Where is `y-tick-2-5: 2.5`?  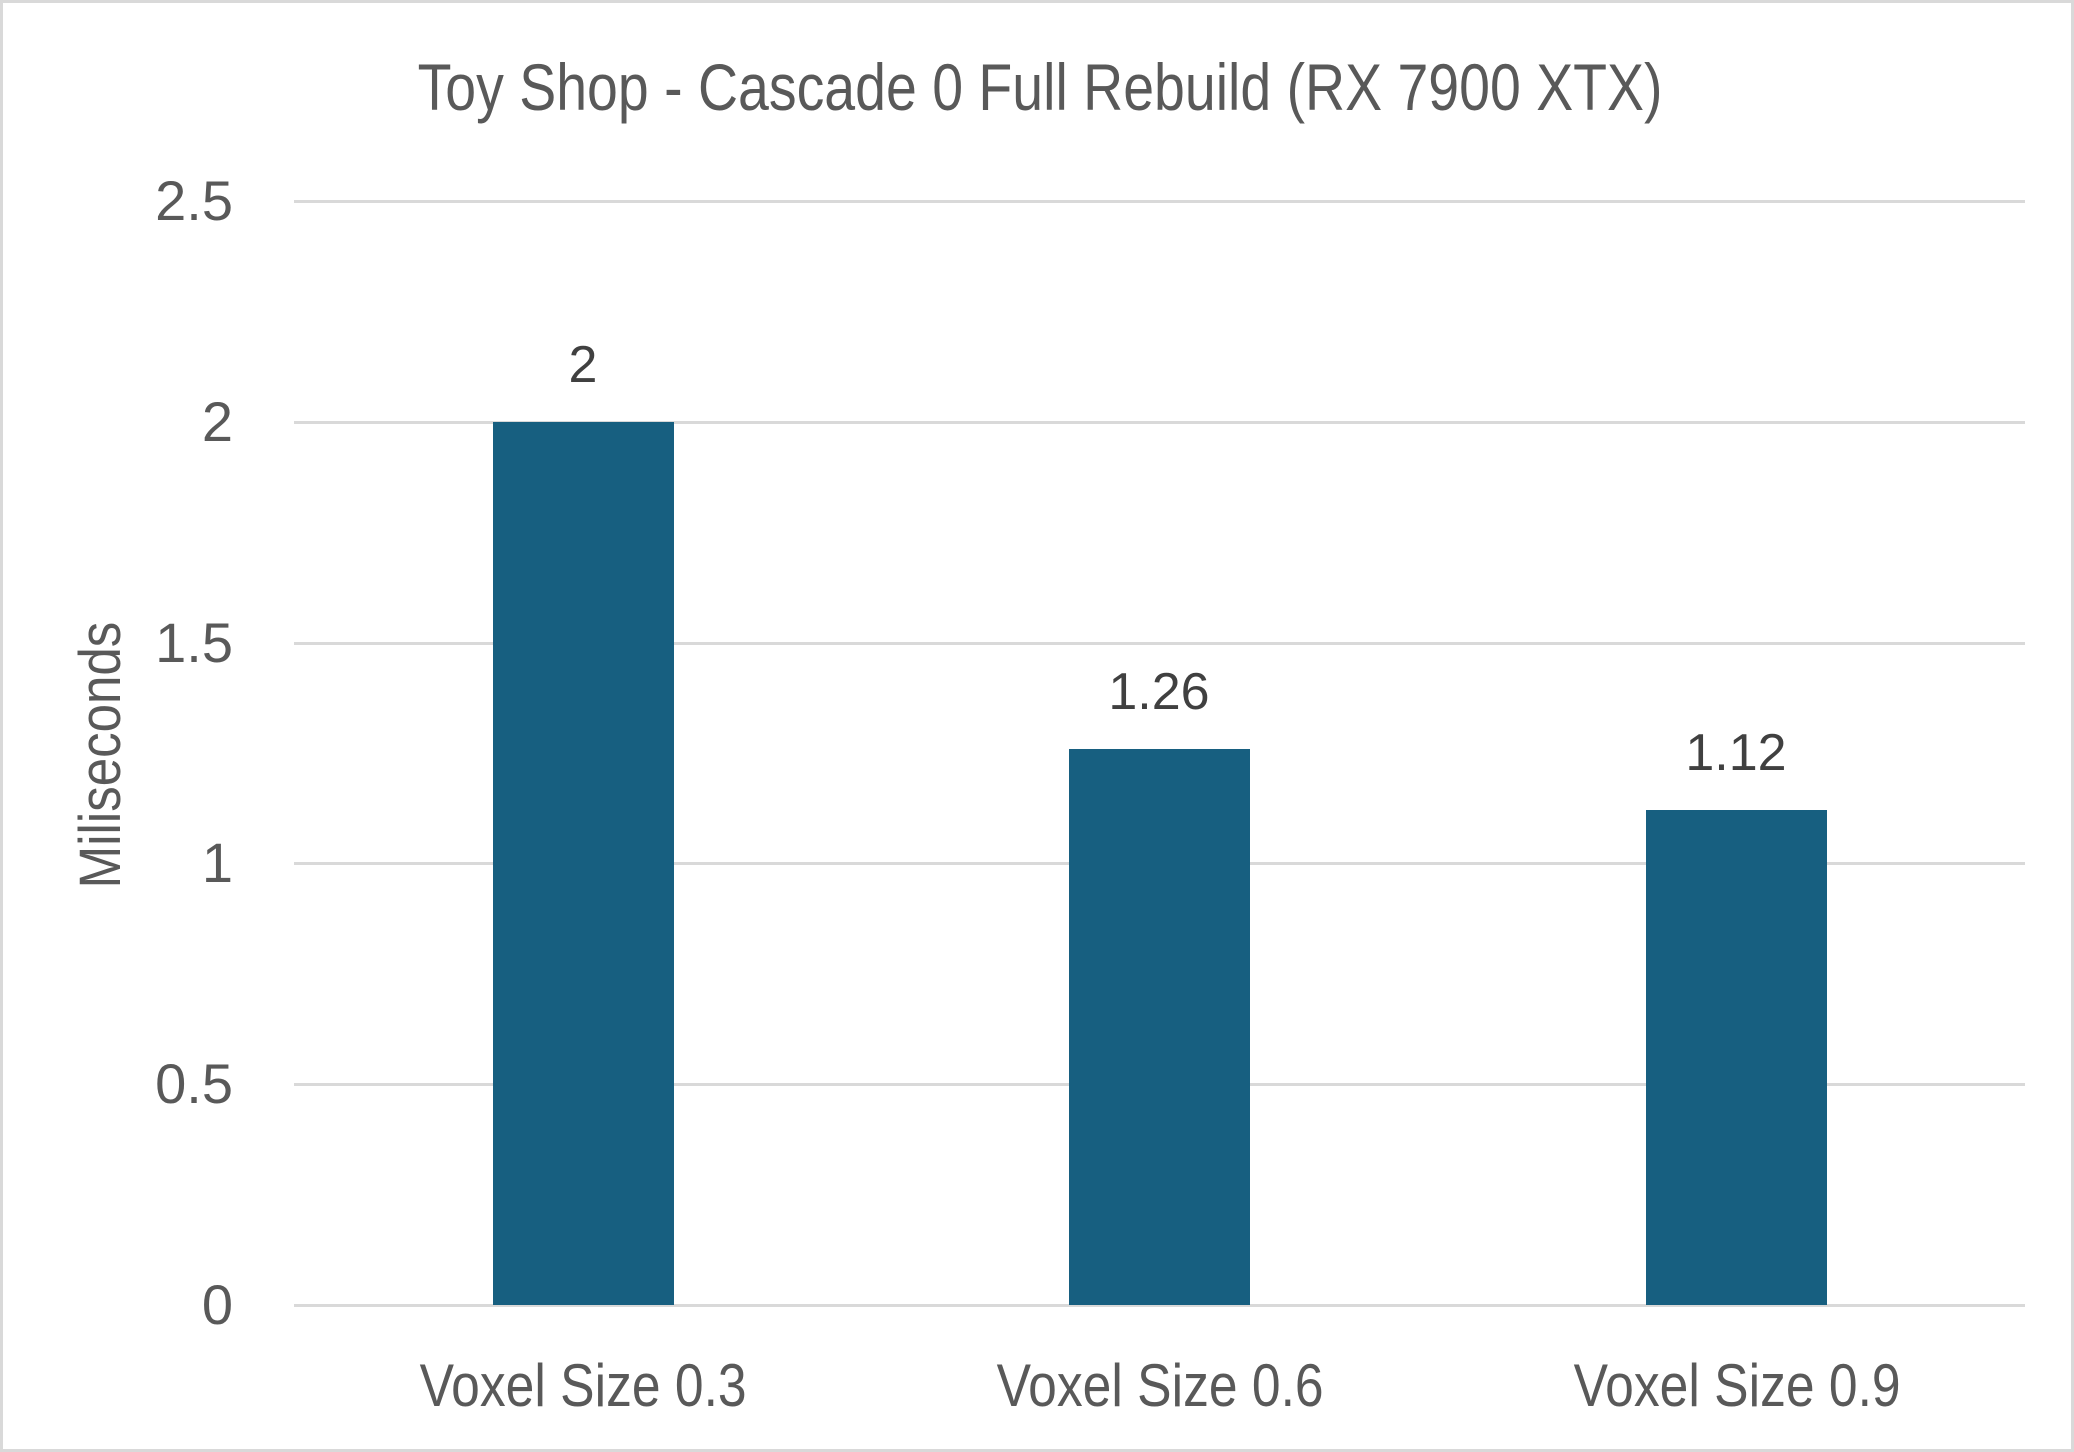
y-tick-2-5: 2.5 is located at coordinates (194, 200).